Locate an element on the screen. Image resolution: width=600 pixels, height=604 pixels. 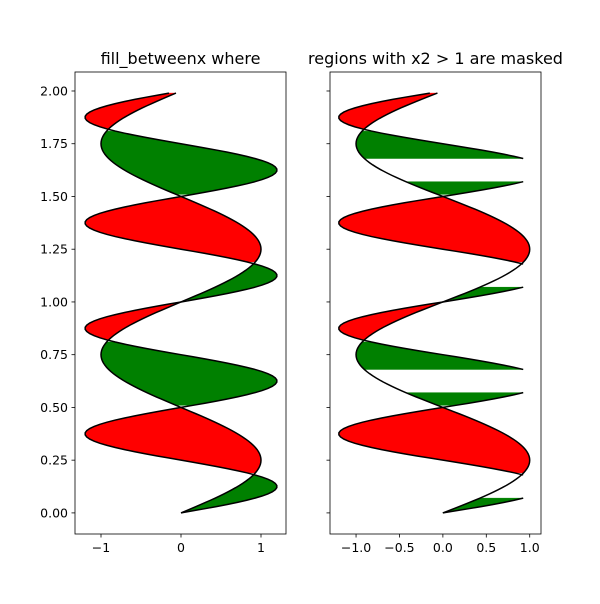
y-tick-label: 1.00 is located at coordinates (54, 301).